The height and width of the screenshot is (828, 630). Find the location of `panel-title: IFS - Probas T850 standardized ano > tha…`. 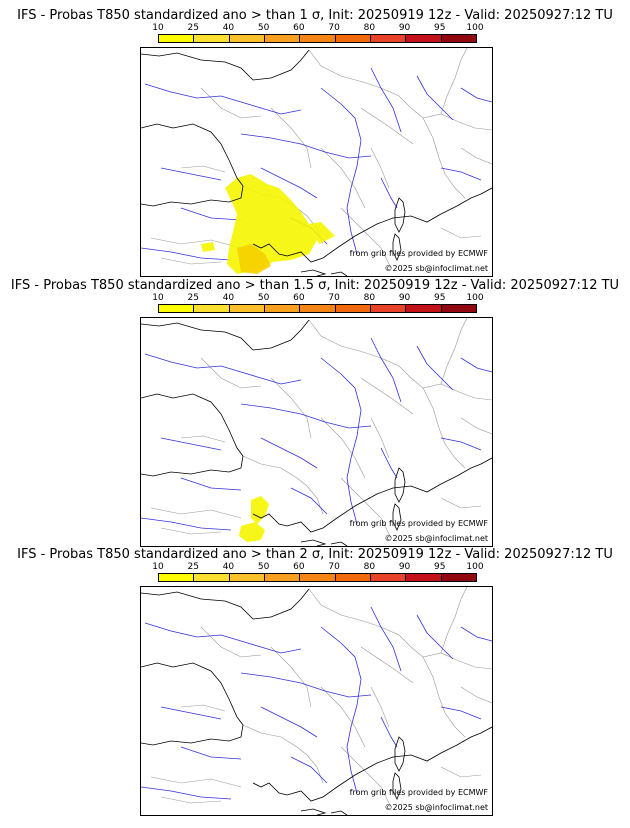

panel-title: IFS - Probas T850 standardized ano > tha… is located at coordinates (315, 15).